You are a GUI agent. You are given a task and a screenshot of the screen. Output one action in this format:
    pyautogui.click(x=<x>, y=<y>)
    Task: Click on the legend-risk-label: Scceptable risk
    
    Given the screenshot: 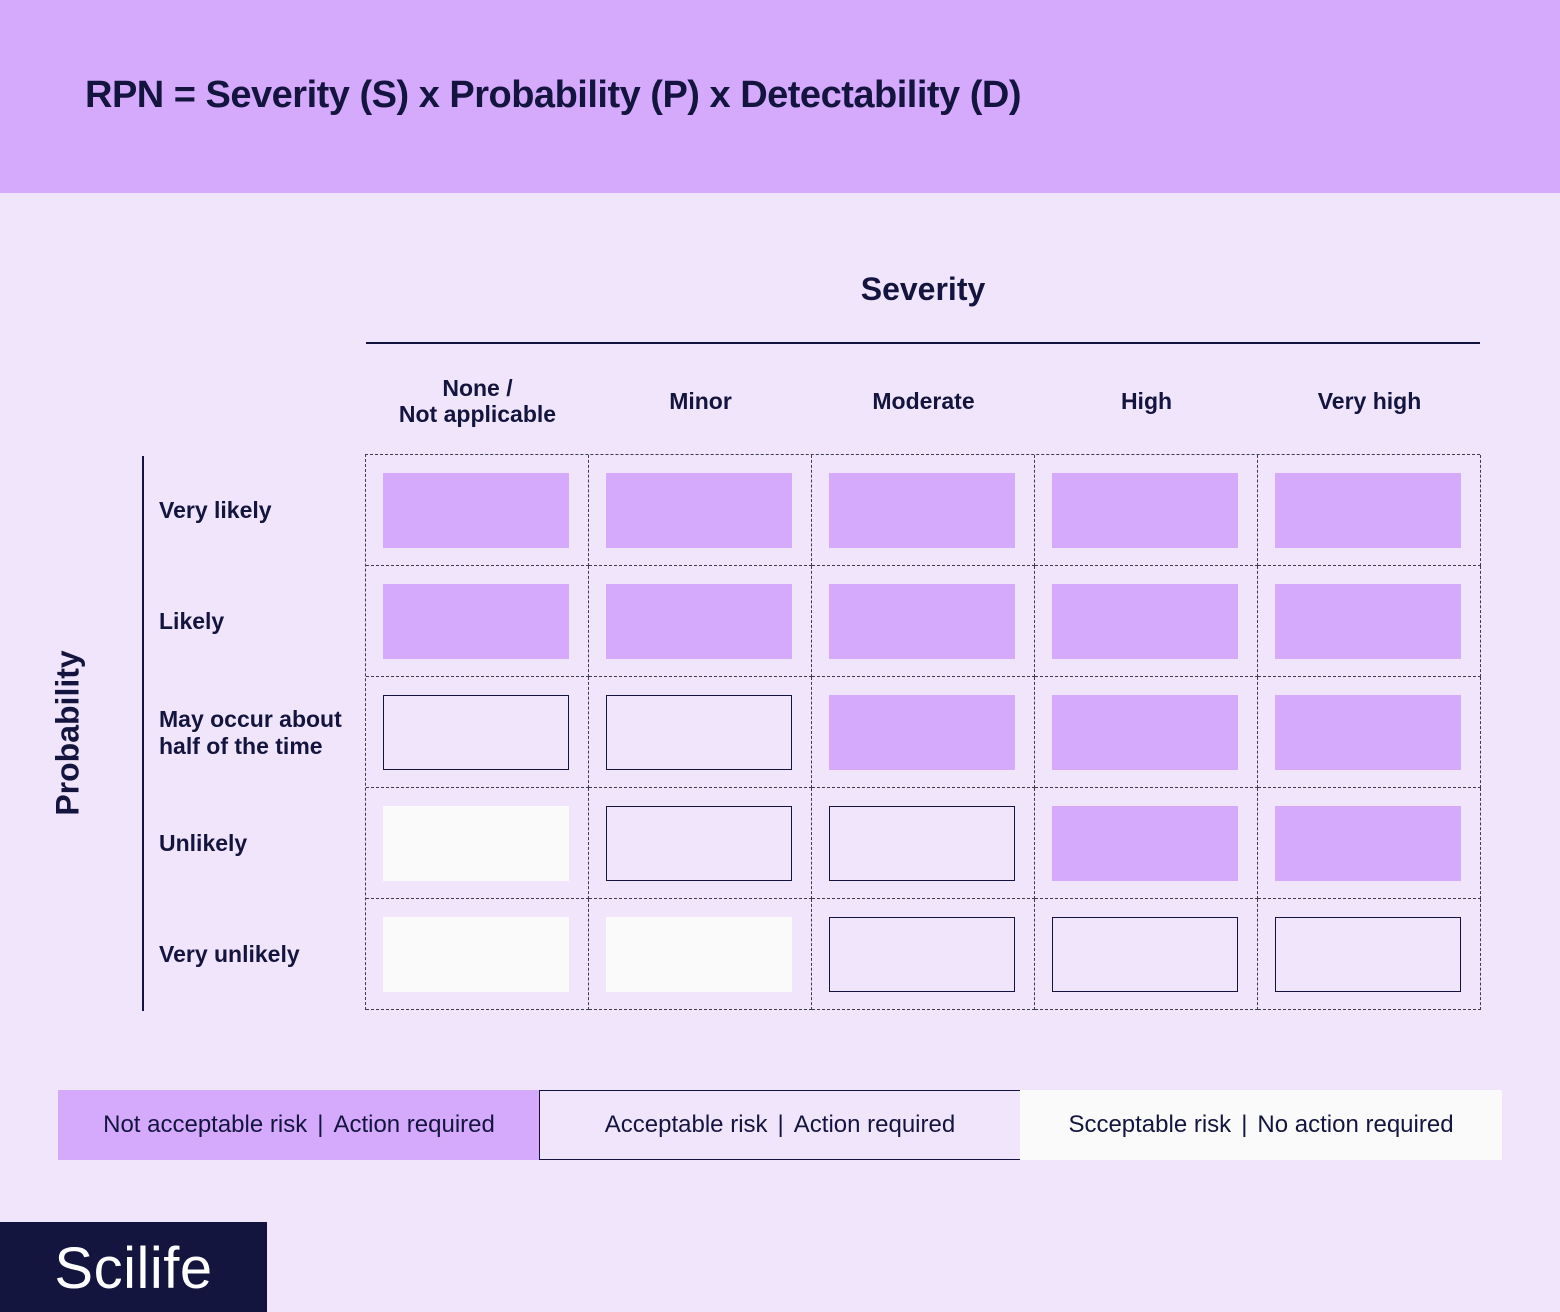 What is the action you would take?
    pyautogui.click(x=1150, y=1124)
    